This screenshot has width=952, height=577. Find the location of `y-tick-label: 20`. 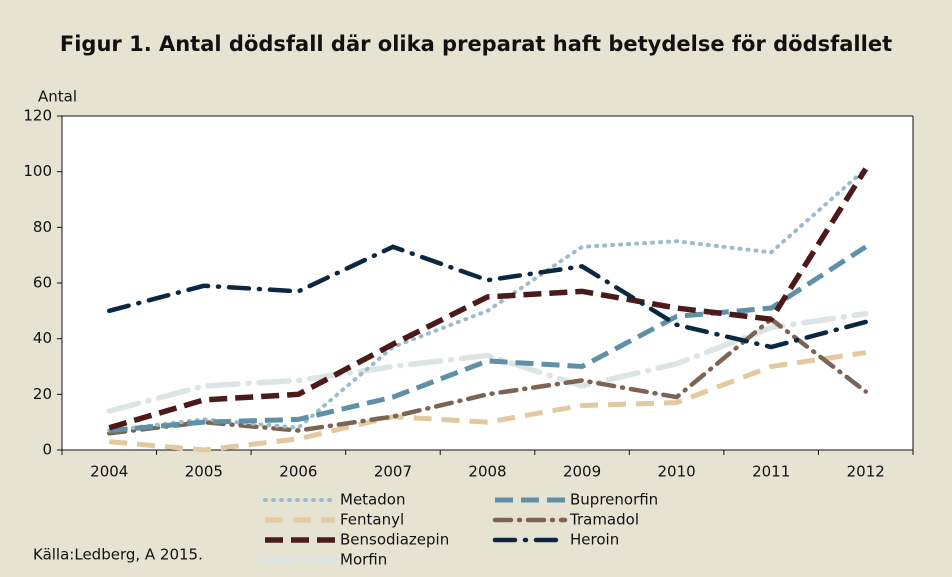

y-tick-label: 20 is located at coordinates (42, 394).